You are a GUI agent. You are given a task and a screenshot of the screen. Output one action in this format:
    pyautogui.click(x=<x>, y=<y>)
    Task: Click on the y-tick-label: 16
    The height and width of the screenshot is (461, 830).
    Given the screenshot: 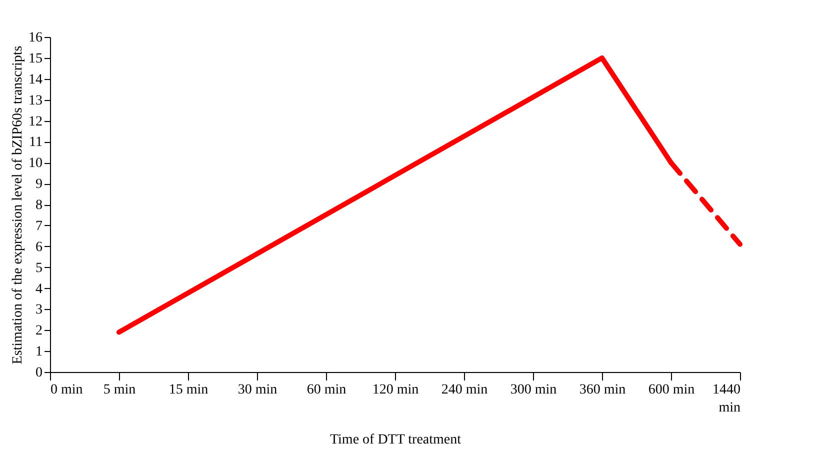 What is the action you would take?
    pyautogui.click(x=35, y=38)
    